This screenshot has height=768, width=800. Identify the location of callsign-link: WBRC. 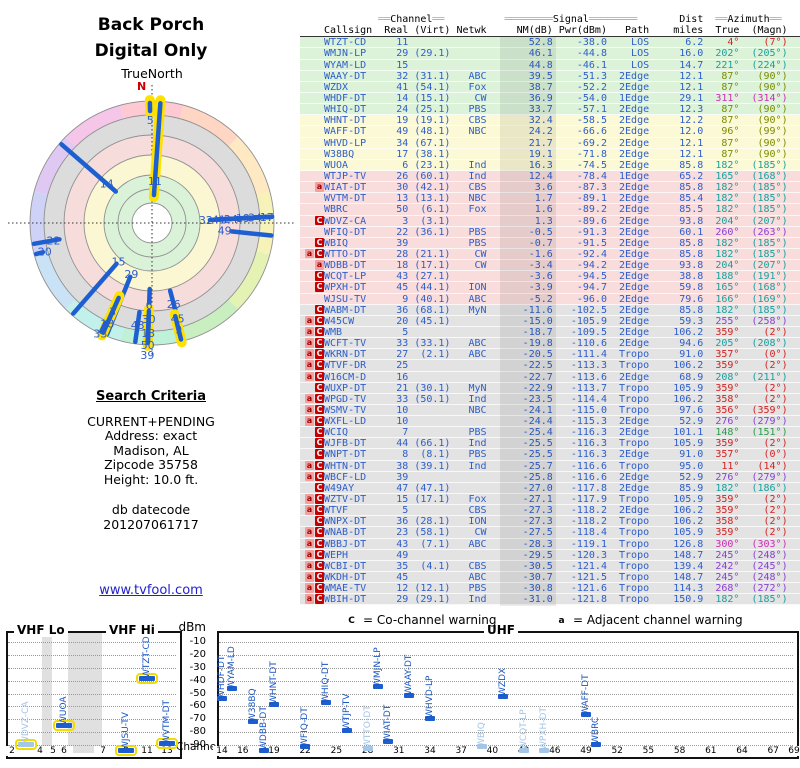
(348, 210).